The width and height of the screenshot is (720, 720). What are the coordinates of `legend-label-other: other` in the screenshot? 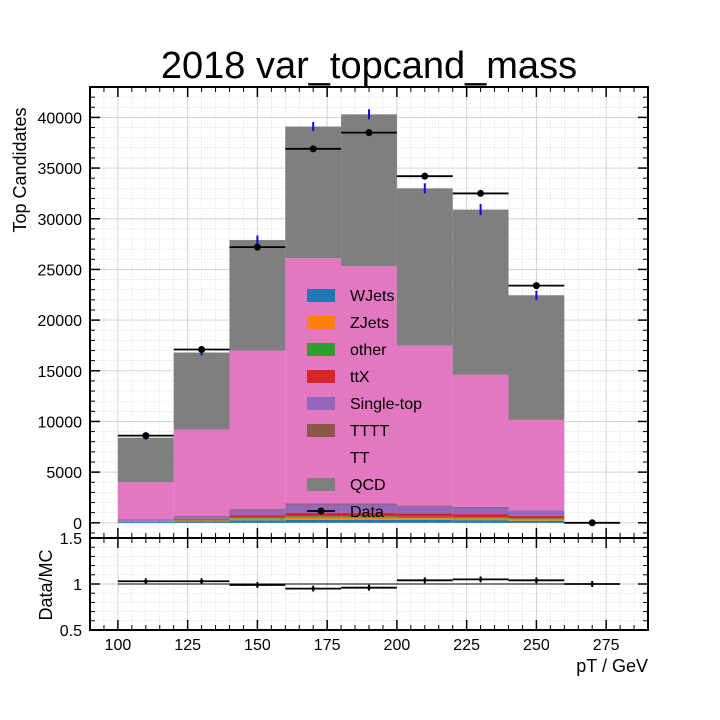 It's located at (368, 350).